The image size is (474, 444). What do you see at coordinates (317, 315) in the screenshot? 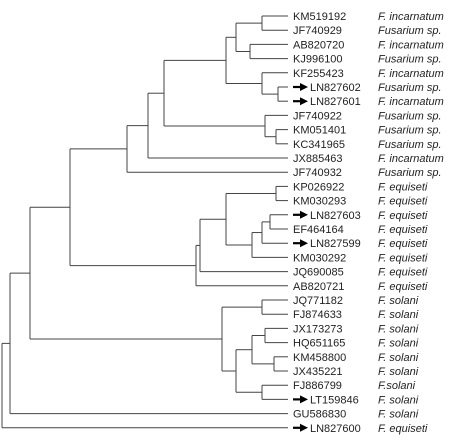
I see `taxon-accession: FJ874633` at bounding box center [317, 315].